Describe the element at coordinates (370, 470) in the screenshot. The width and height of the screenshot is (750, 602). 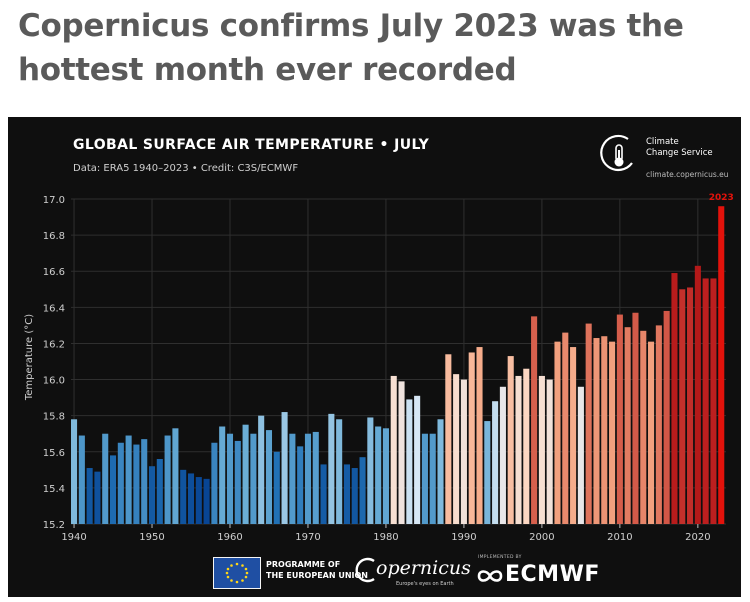
I see `bar-1978` at that location.